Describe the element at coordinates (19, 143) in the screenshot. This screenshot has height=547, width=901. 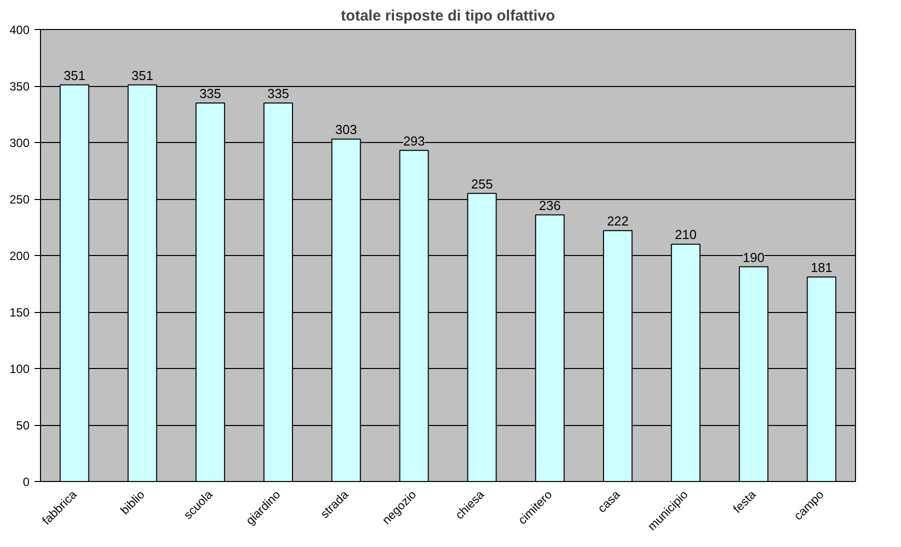
I see `y-tick-label: 300` at that location.